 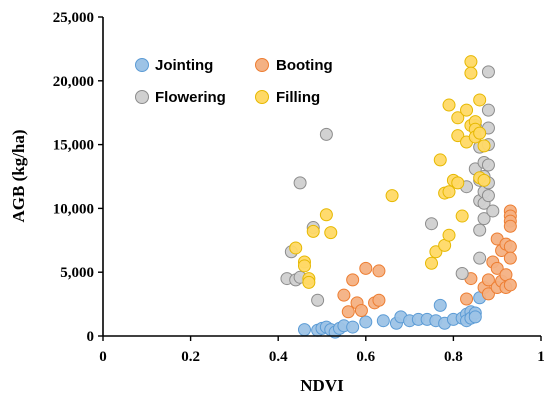 What do you see at coordinates (278, 357) in the screenshot?
I see `x-tick-label: 0.4` at bounding box center [278, 357].